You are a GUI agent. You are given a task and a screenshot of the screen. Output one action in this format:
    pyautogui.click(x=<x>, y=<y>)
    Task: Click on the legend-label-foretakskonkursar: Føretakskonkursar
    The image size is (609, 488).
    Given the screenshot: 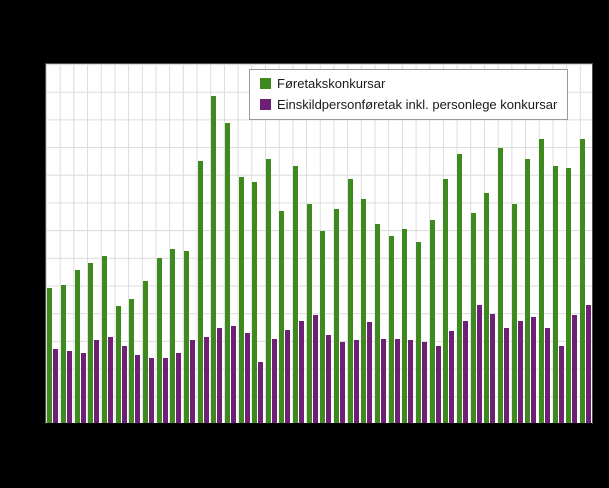 What is the action you would take?
    pyautogui.click(x=331, y=83)
    